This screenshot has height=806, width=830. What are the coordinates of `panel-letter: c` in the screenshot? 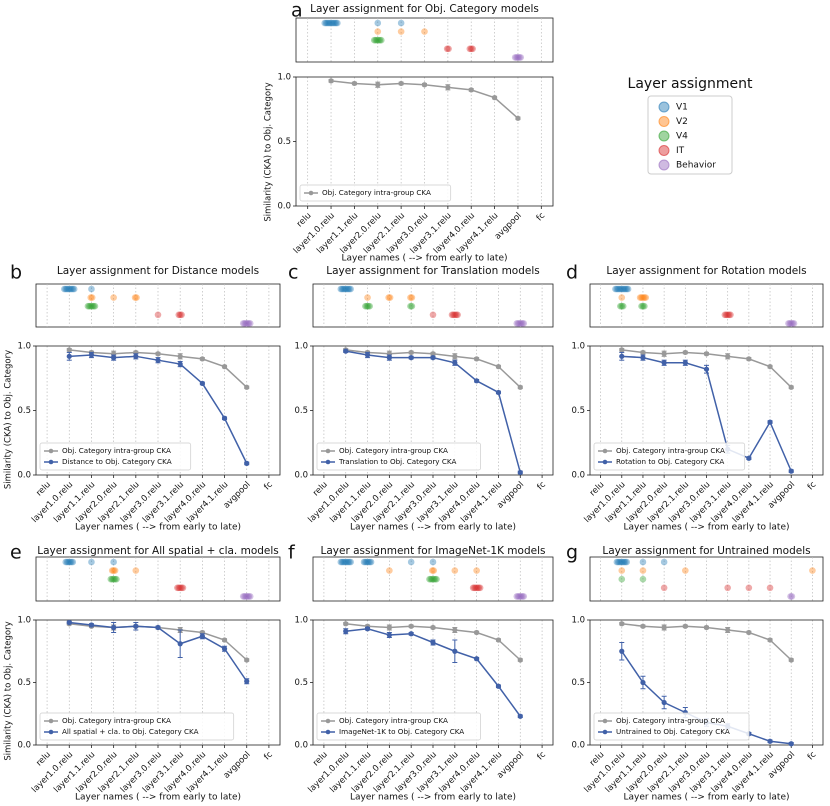 It's located at (293, 273).